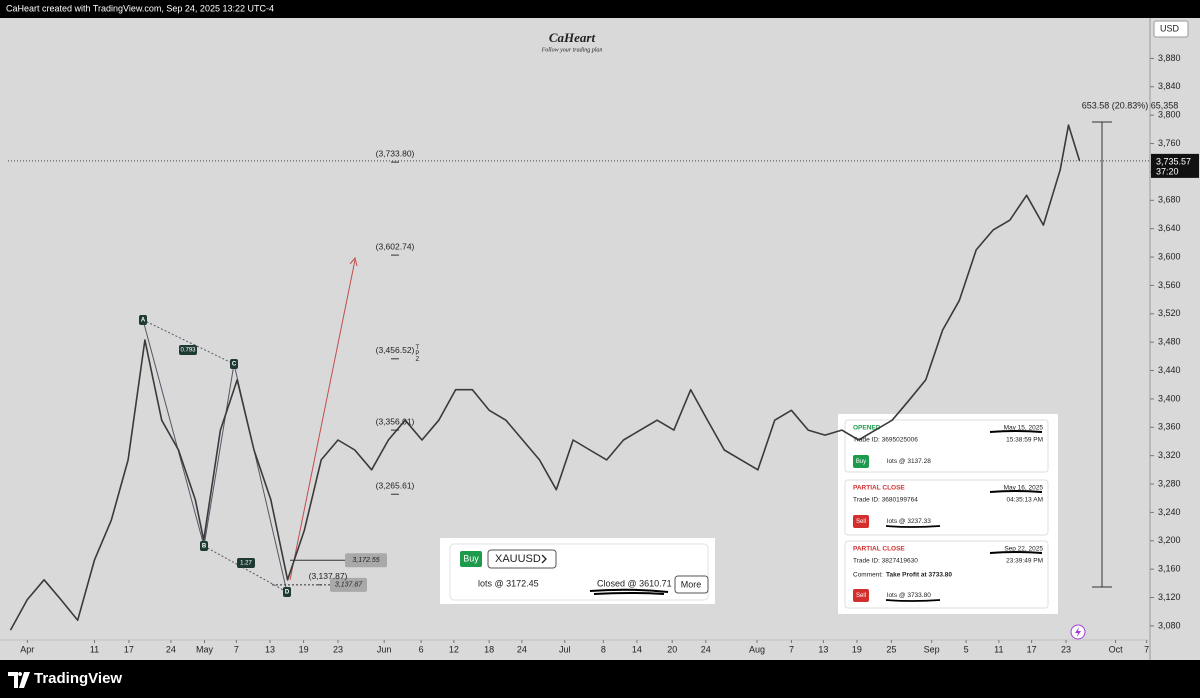  I want to click on y-tick-label: 3,560, so click(1169, 285).